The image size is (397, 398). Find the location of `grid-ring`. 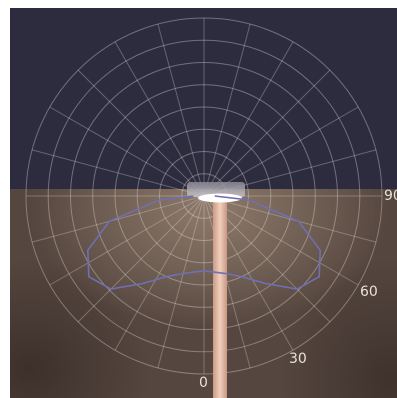

grid-ring is located at coordinates (204, 196).